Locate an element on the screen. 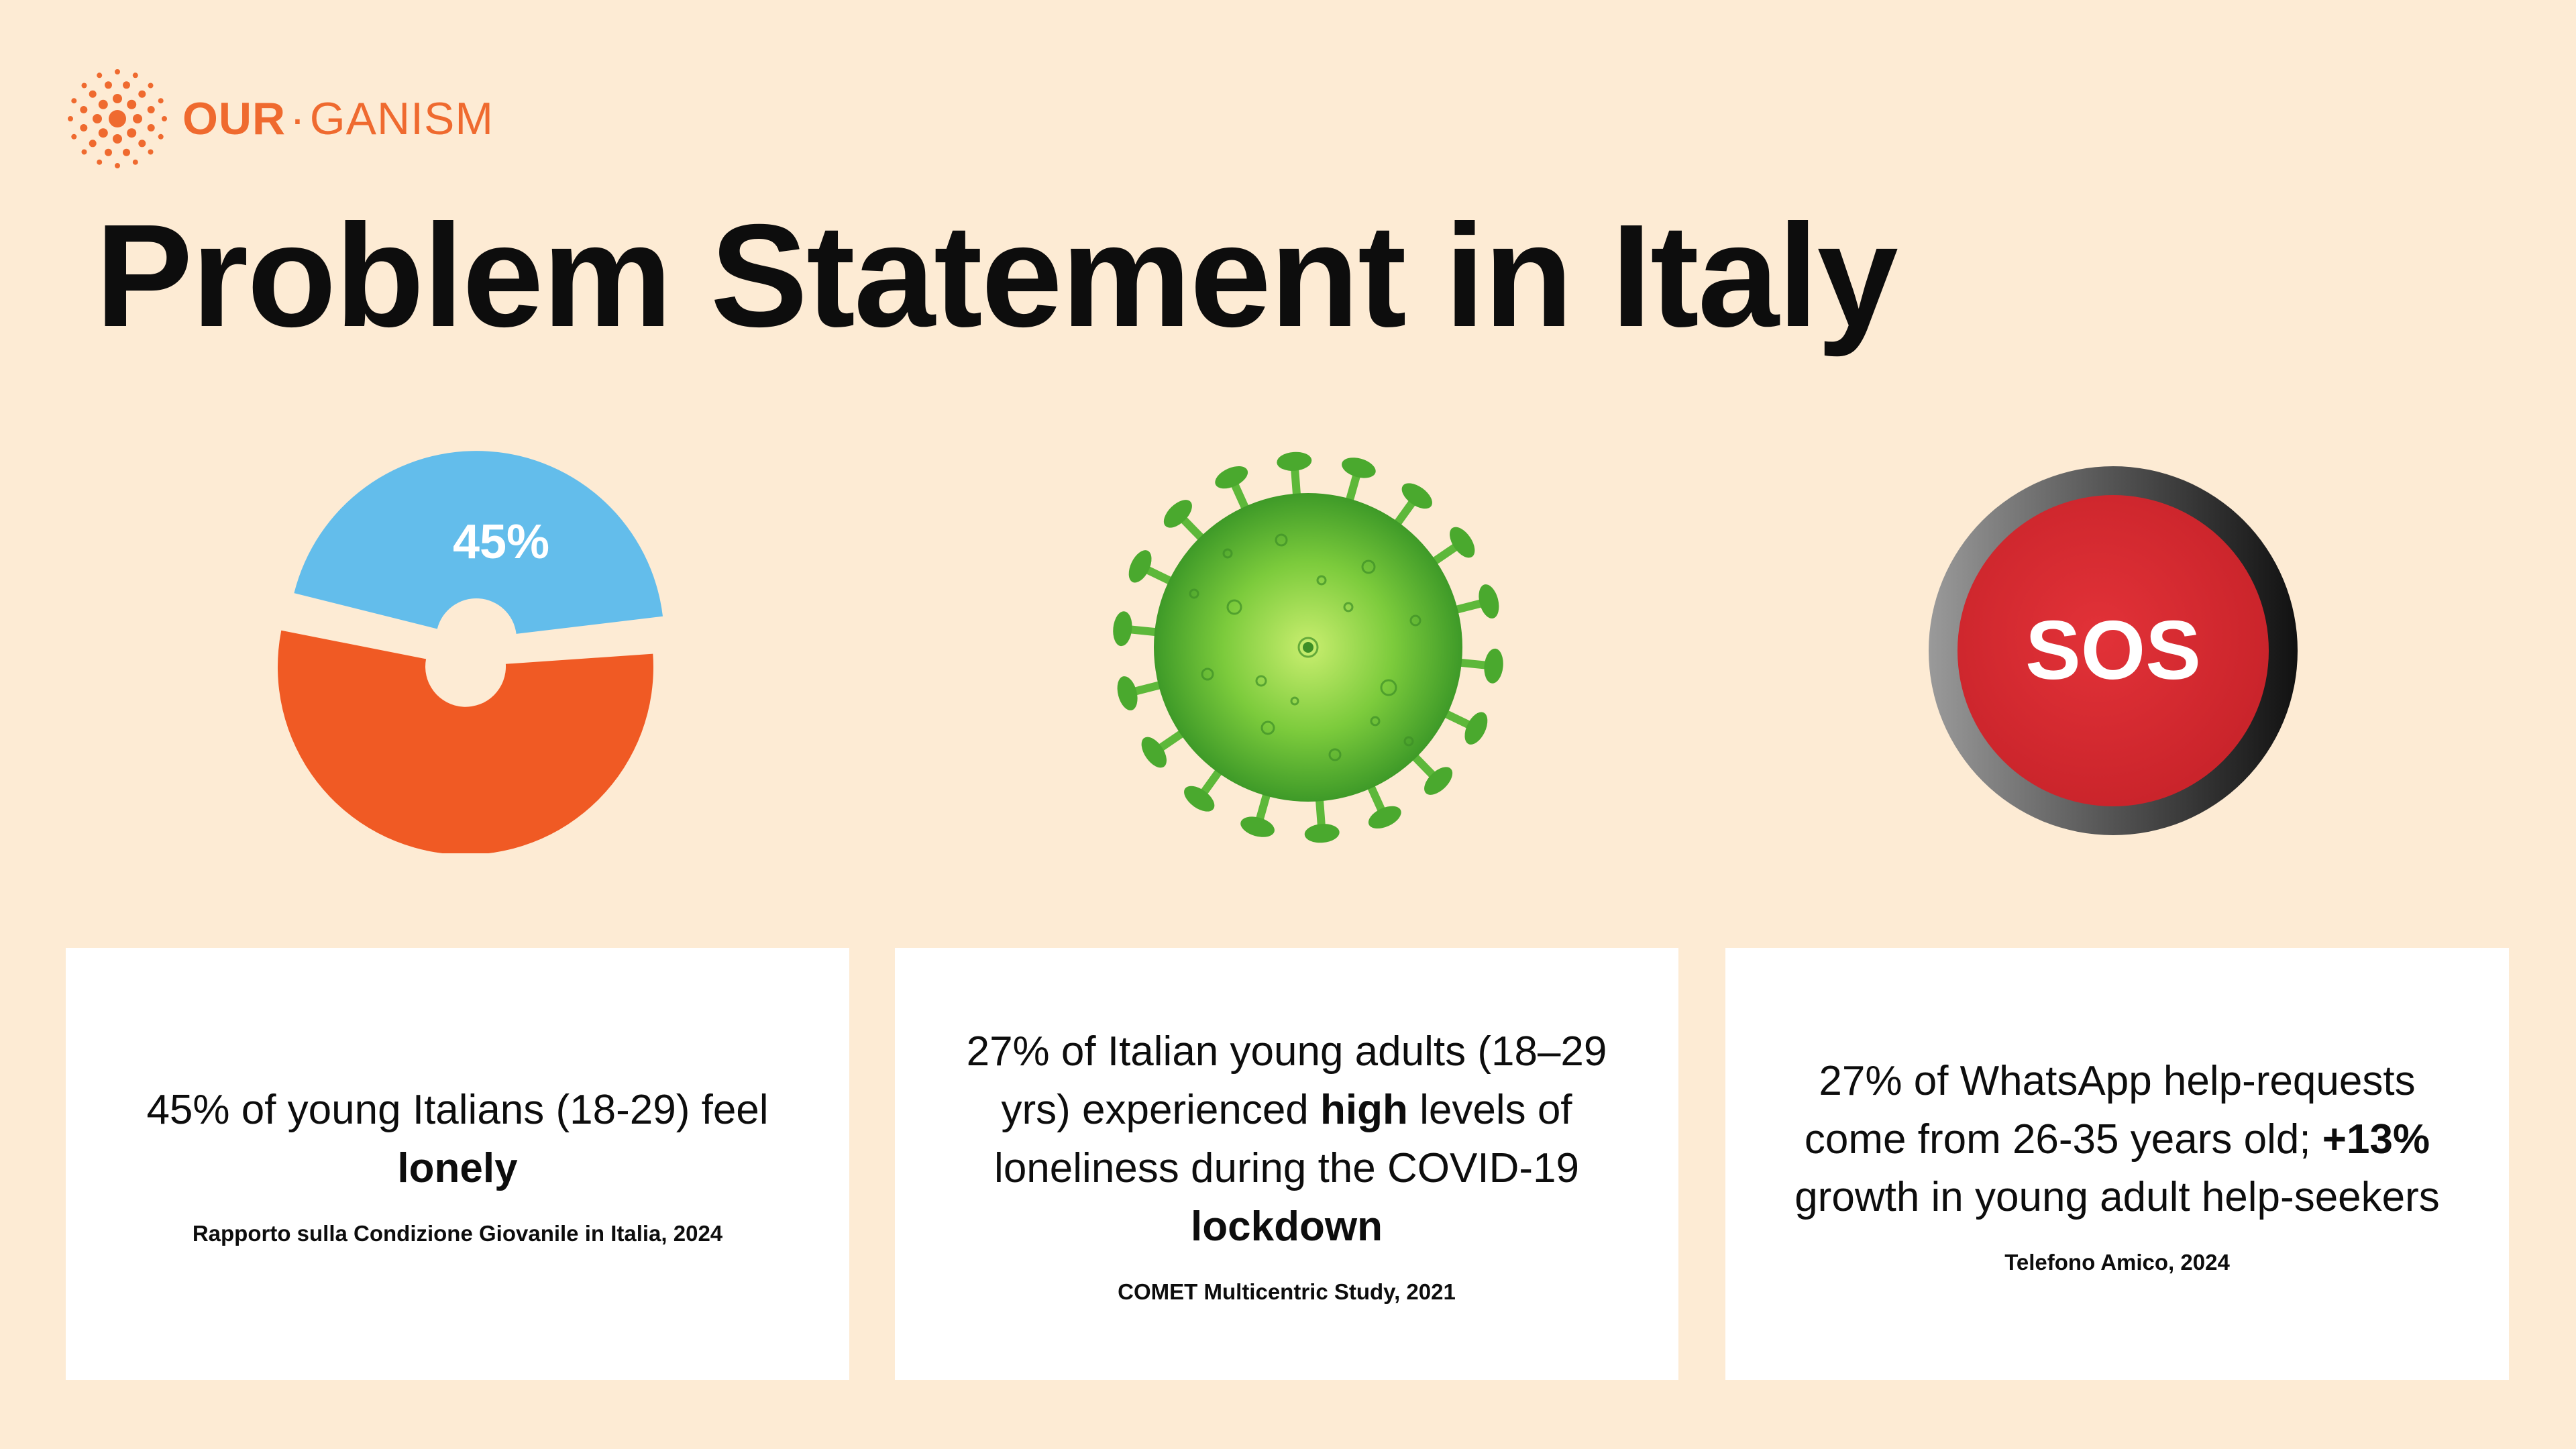  stat-emphasis: +13% is located at coordinates (2376, 1139).